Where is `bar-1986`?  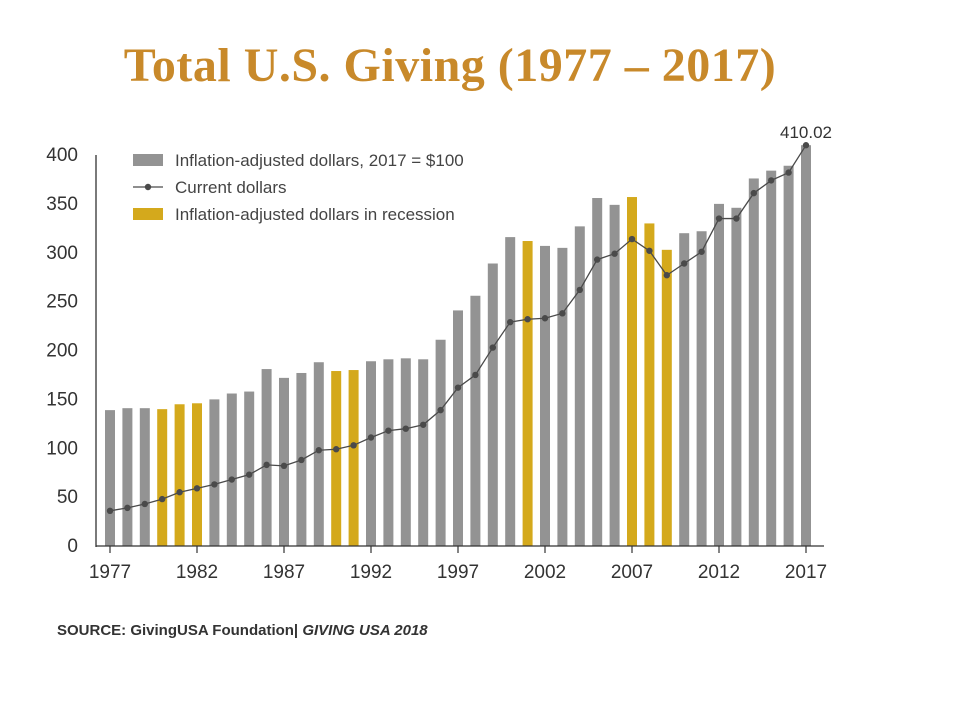
bar-1986 is located at coordinates (266, 457).